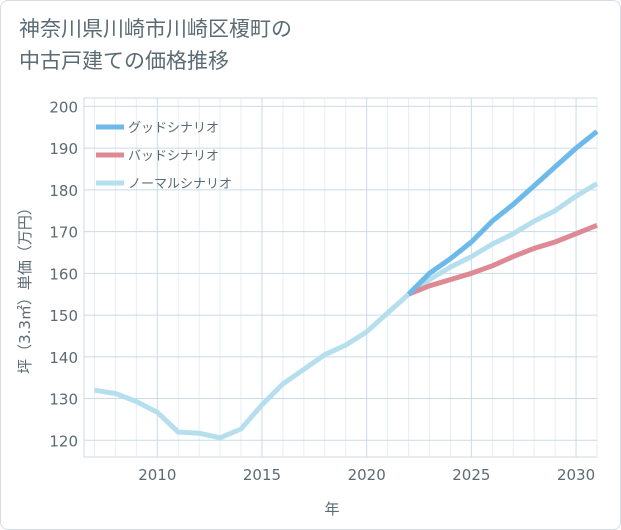  Describe the element at coordinates (157, 475) in the screenshot. I see `x-tick-label: 2010` at that location.